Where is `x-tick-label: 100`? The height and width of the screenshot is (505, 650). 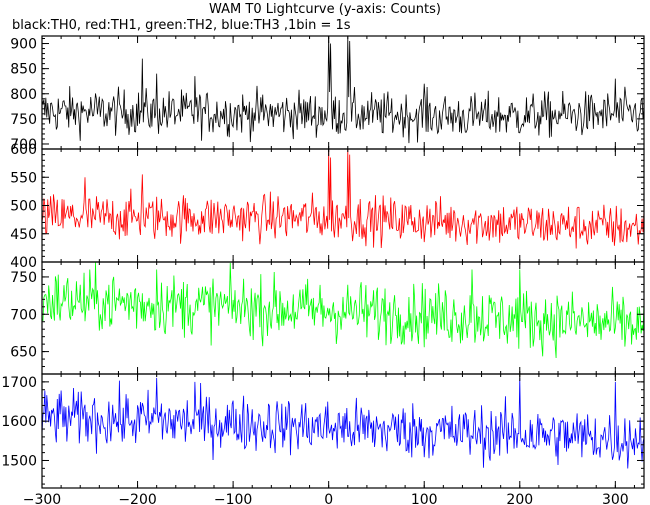 x-tick-label: 100 is located at coordinates (424, 498).